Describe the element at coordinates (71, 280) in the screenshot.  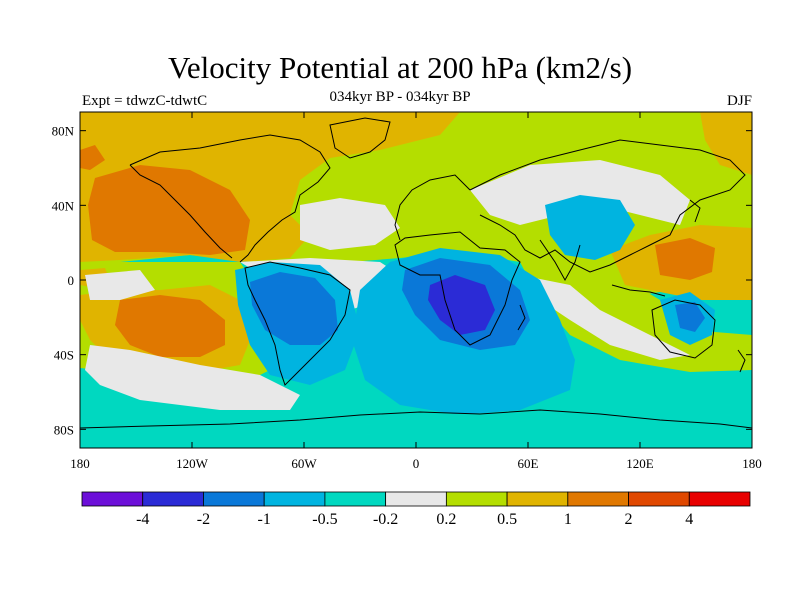
I see `y-tick-label: 0` at that location.